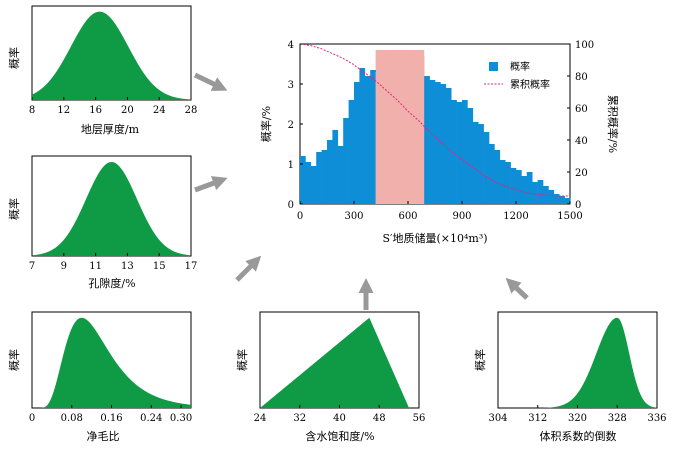 The width and height of the screenshot is (678, 453). What do you see at coordinates (493, 66) in the screenshot?
I see `legend-bar-swatch` at bounding box center [493, 66].